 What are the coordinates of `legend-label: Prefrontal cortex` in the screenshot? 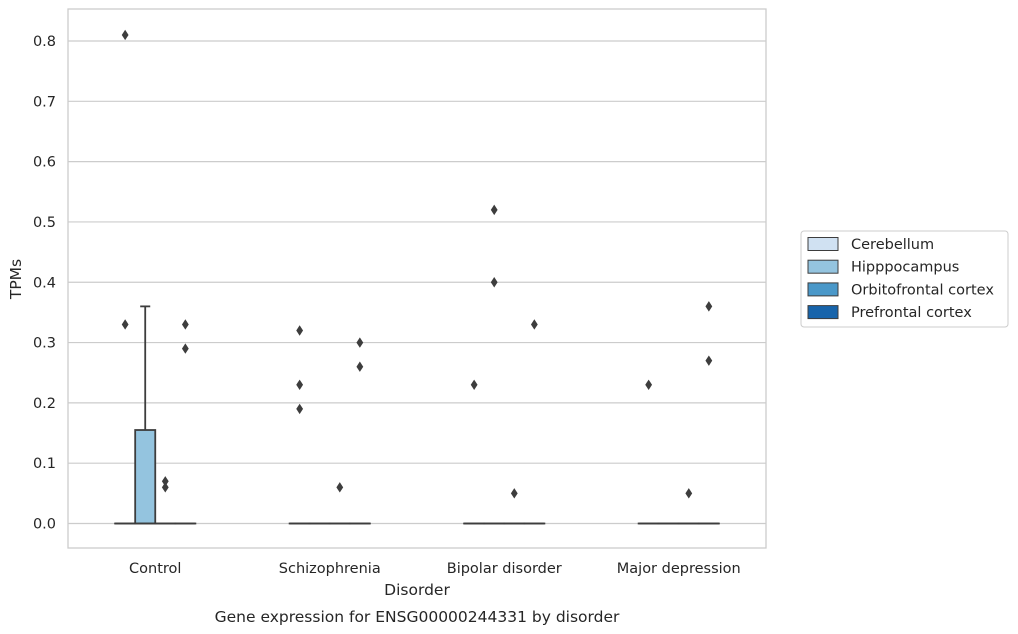 It's located at (911, 313).